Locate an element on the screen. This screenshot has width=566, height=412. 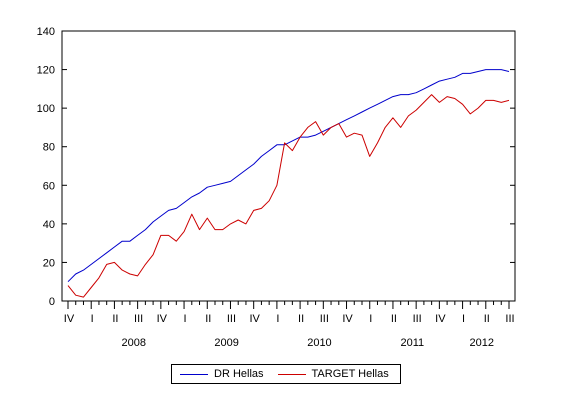
y-tick-label: 0 is located at coordinates (52, 302).